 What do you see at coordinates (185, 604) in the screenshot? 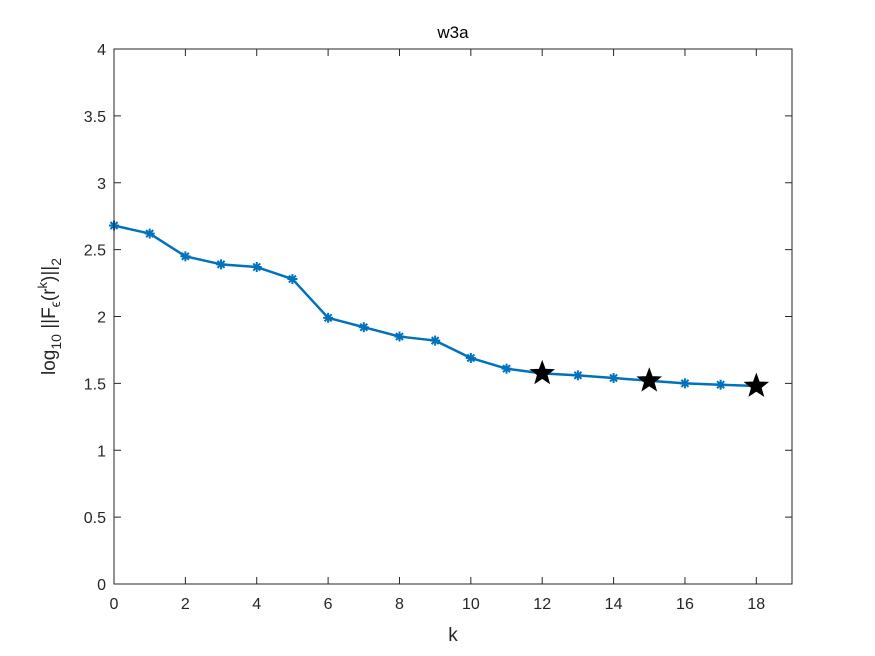
I see `x-tick-label: 2` at bounding box center [185, 604].